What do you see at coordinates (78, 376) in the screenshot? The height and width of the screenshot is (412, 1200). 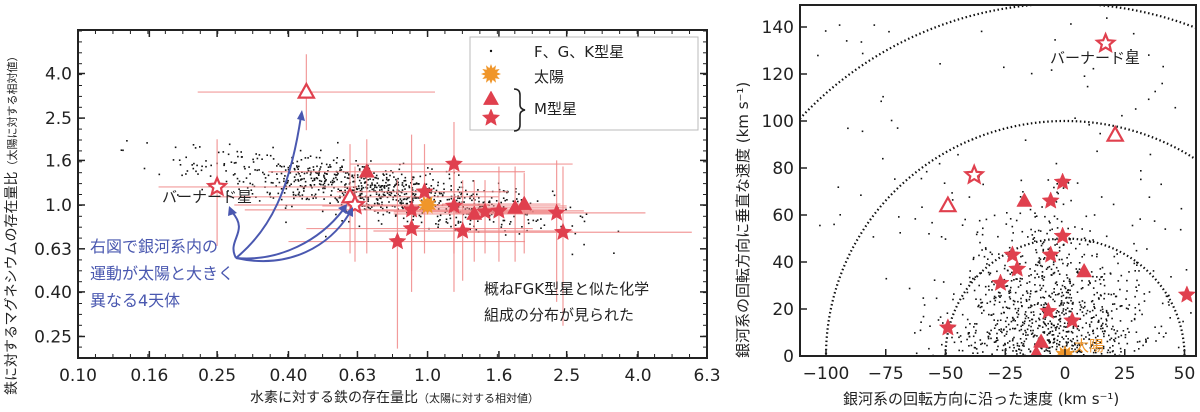 I see `x-tick-label: 0.10` at bounding box center [78, 376].